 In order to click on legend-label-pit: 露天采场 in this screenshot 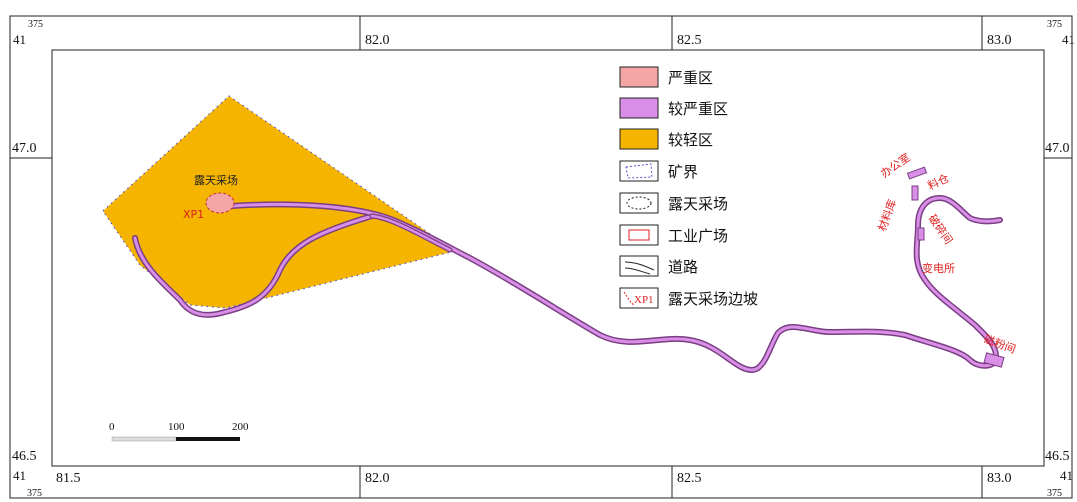, I will do `click(698, 204)`.